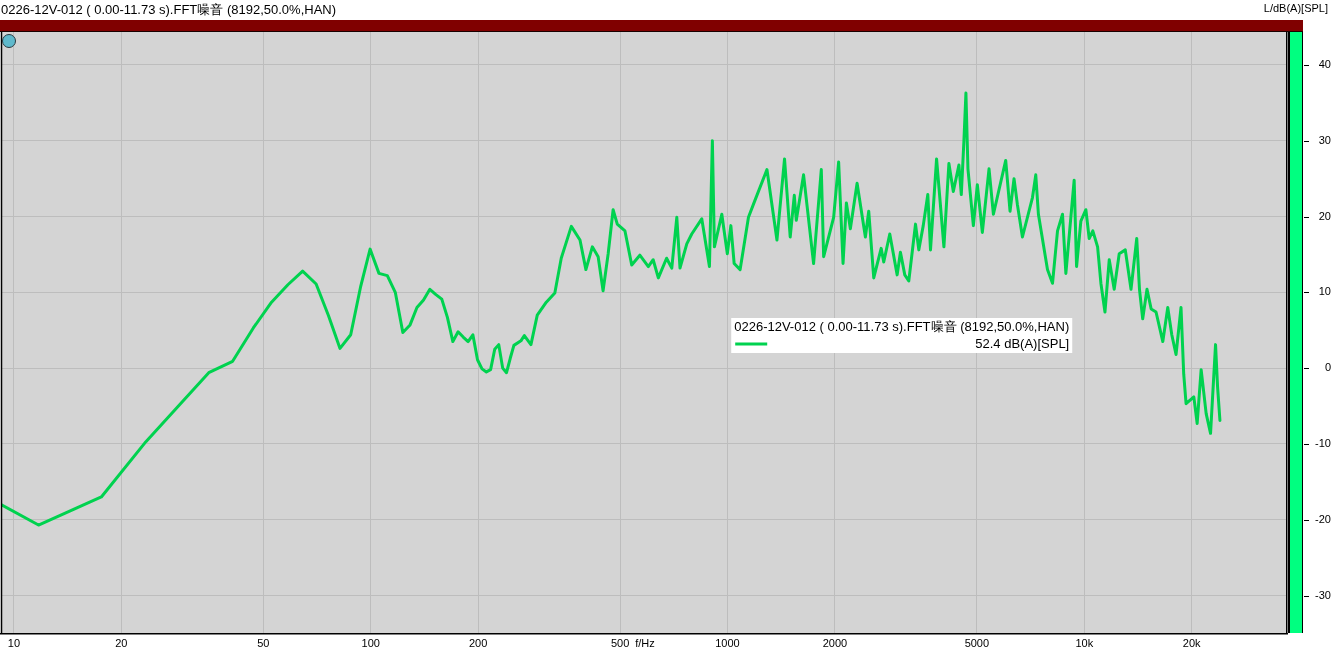 The image size is (1331, 665). I want to click on x-tick-label: 5000, so click(977, 643).